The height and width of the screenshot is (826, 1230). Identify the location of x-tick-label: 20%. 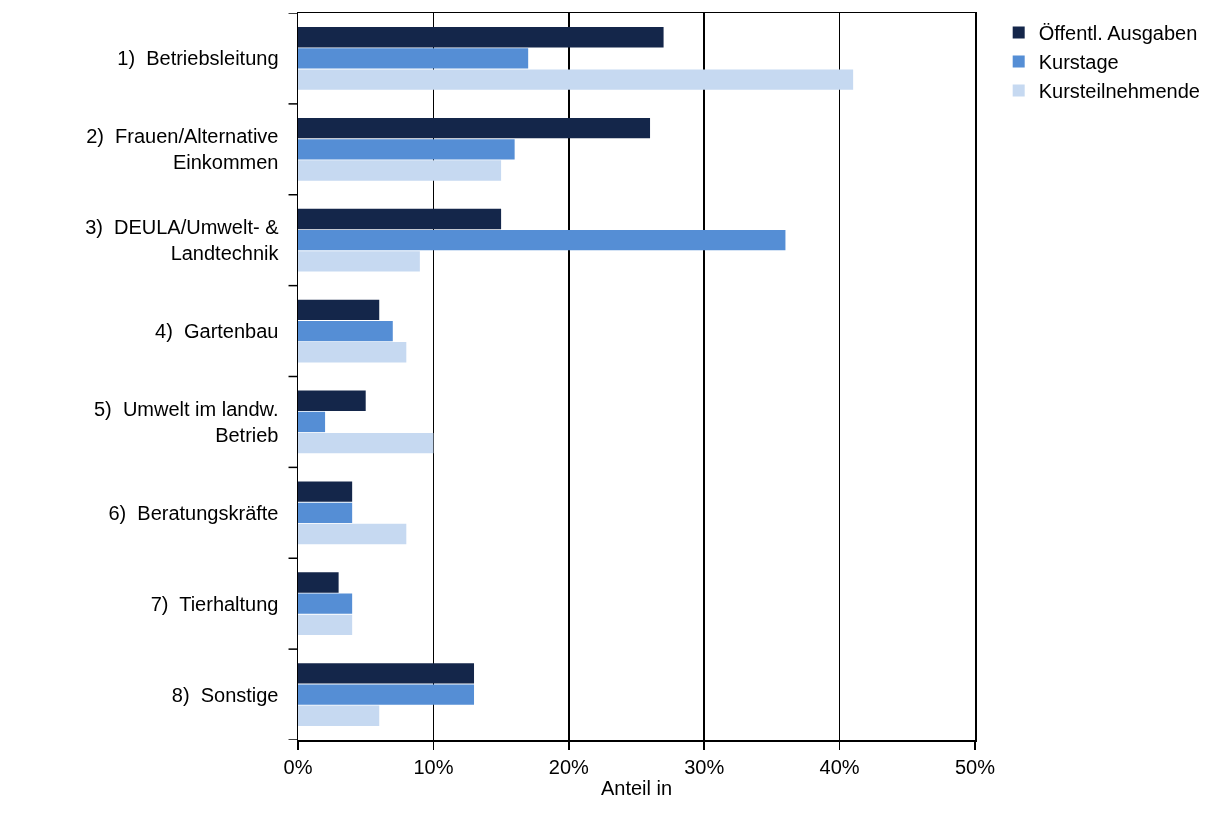
(569, 766).